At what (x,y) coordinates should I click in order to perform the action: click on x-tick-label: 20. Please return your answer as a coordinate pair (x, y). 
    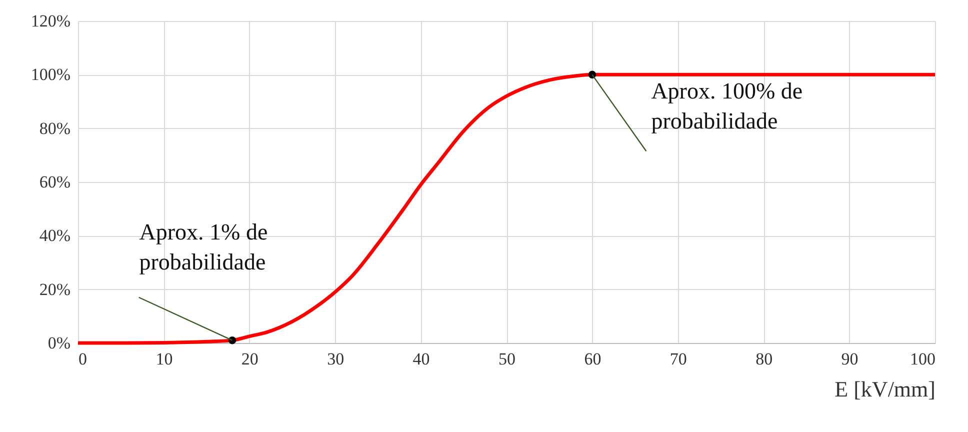
    Looking at the image, I should click on (249, 359).